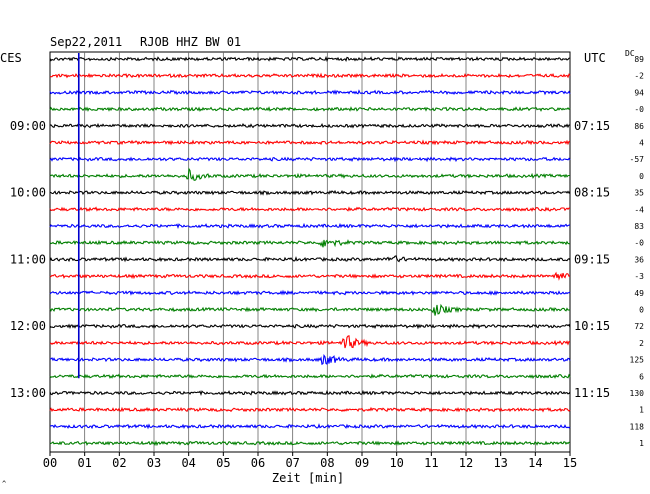  I want to click on dc-offset-label: 83, so click(639, 226).